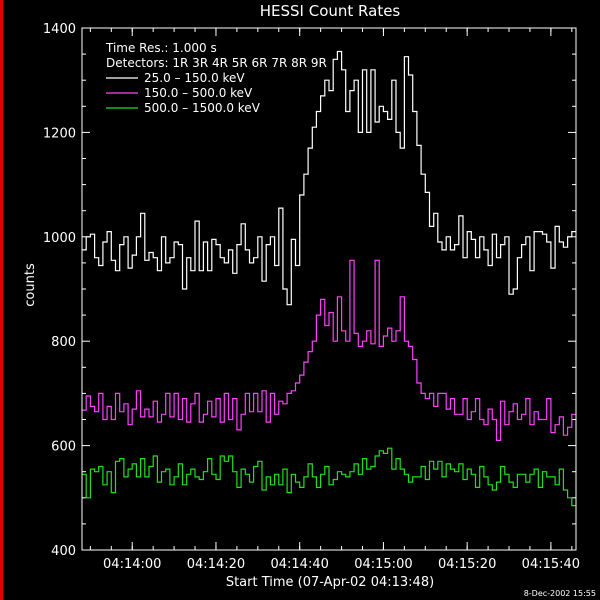  What do you see at coordinates (1, 300) in the screenshot?
I see `window-left-border` at bounding box center [1, 300].